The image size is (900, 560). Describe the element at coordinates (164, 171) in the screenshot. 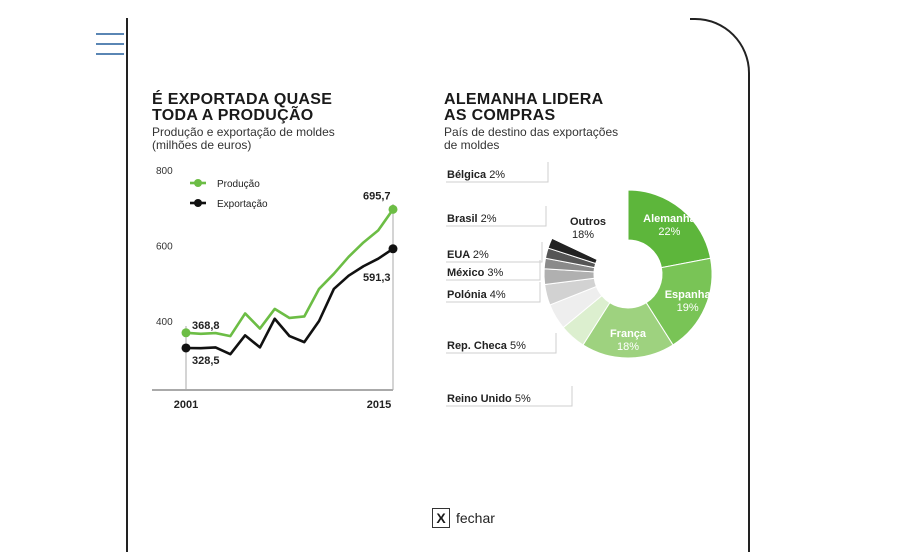

I see `y-tick-label: 800` at that location.